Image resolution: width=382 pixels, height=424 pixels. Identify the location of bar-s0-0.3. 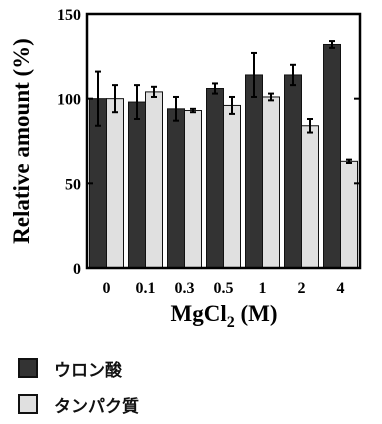
(176, 188).